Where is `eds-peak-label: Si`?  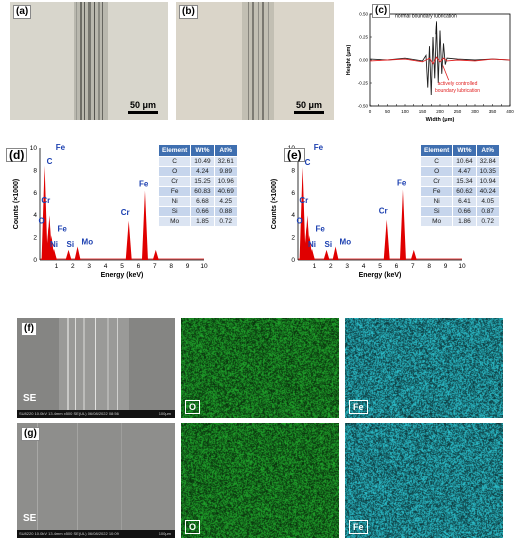
eds-peak-label: Si is located at coordinates (71, 244).